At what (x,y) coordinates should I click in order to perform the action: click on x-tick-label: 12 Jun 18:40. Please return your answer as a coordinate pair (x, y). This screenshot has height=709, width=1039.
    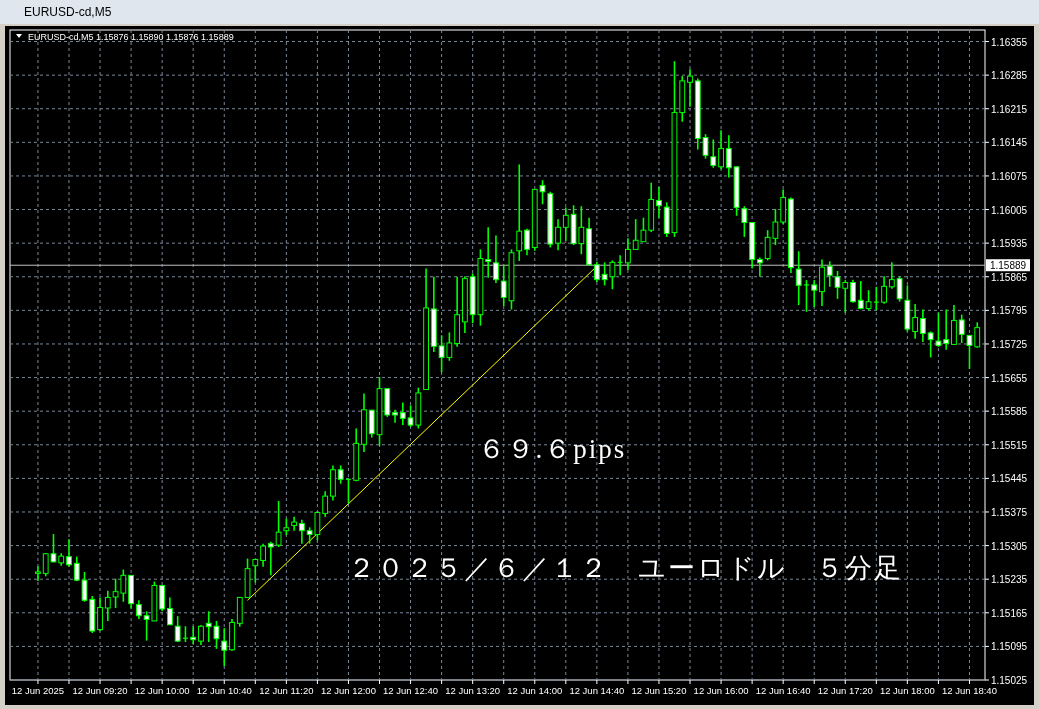
    Looking at the image, I should click on (969, 690).